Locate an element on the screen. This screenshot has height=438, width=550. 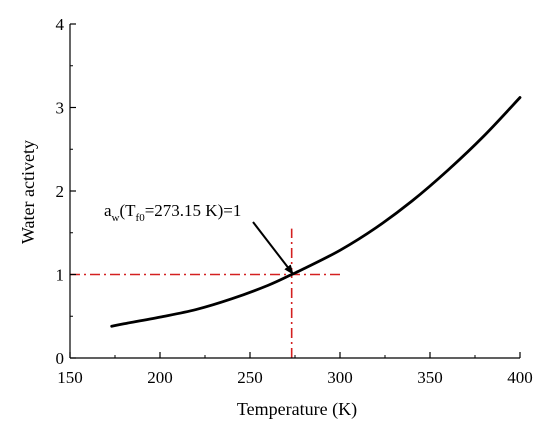
annotation-sub-f0: f0 is located at coordinates (141, 218).